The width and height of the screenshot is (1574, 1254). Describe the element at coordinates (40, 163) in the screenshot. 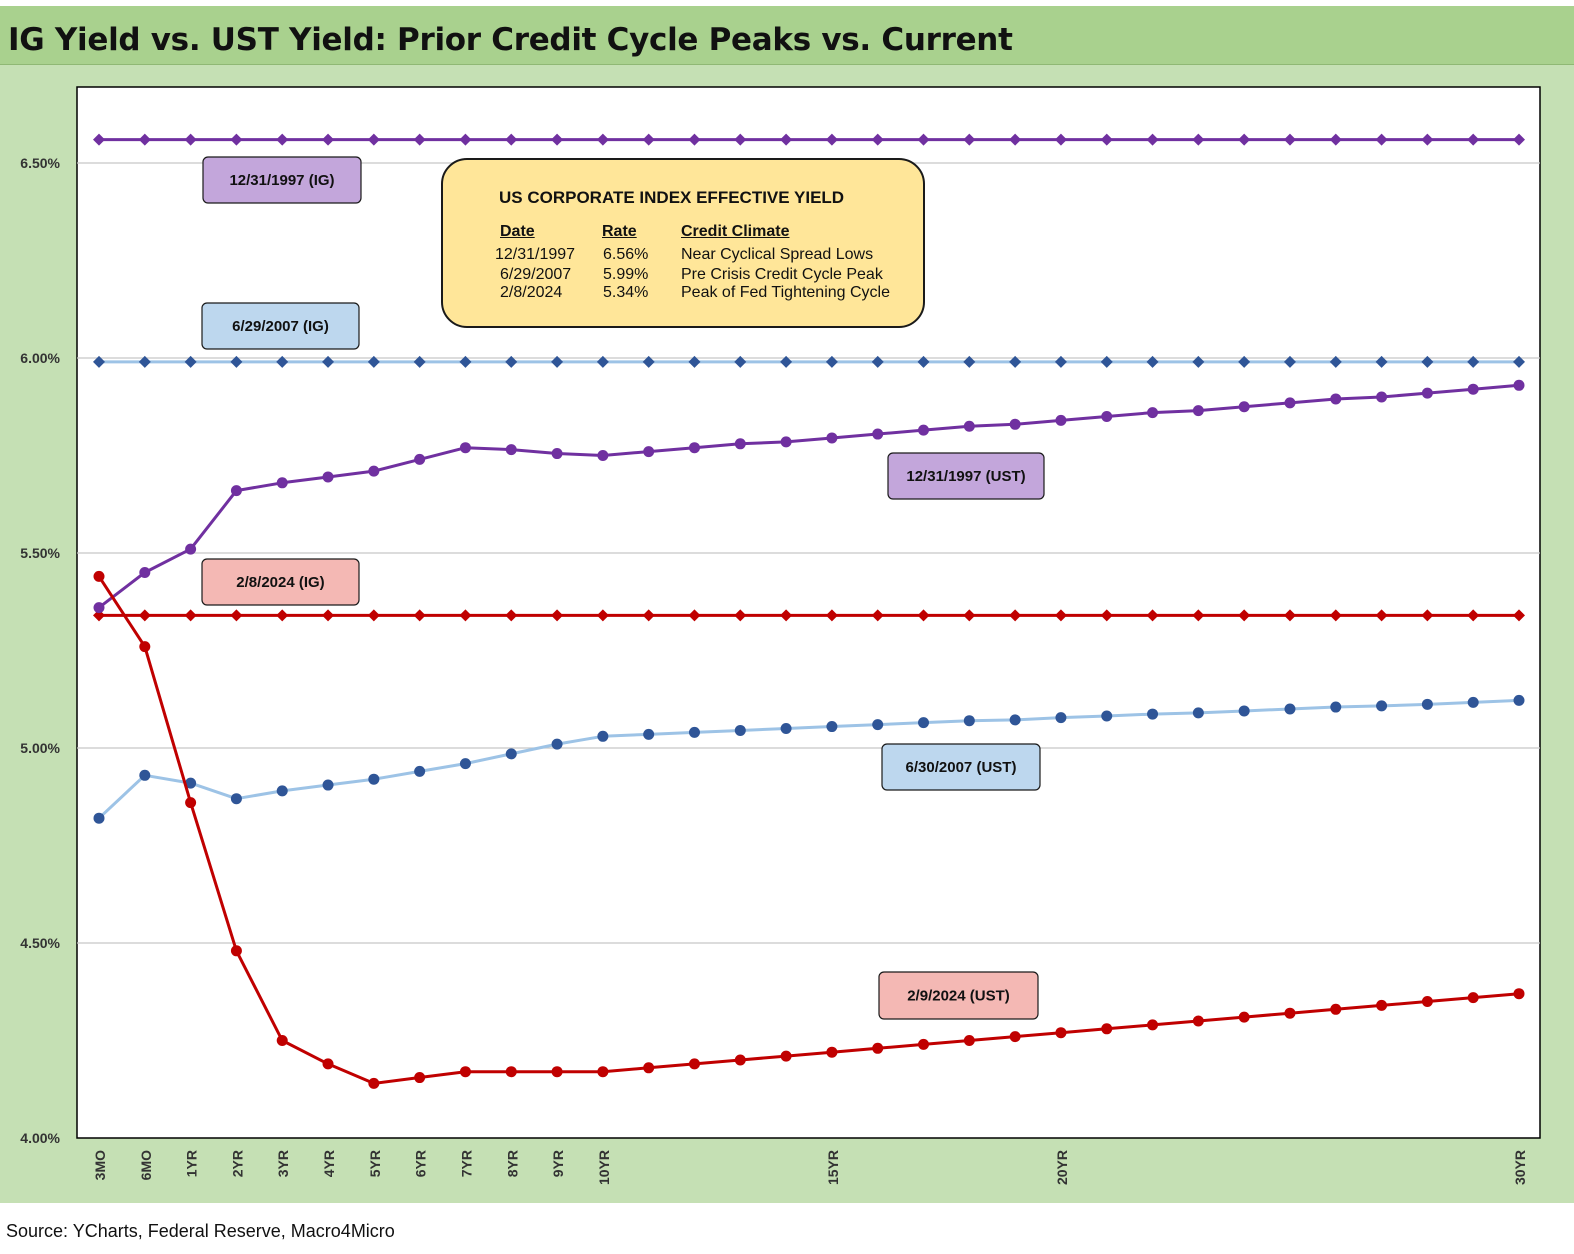

I see `y-tick-label: 6.50%` at that location.